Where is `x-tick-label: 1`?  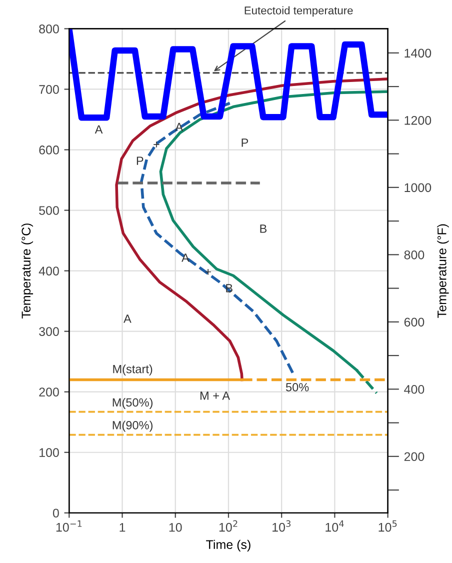 x-tick-label: 1 is located at coordinates (123, 527).